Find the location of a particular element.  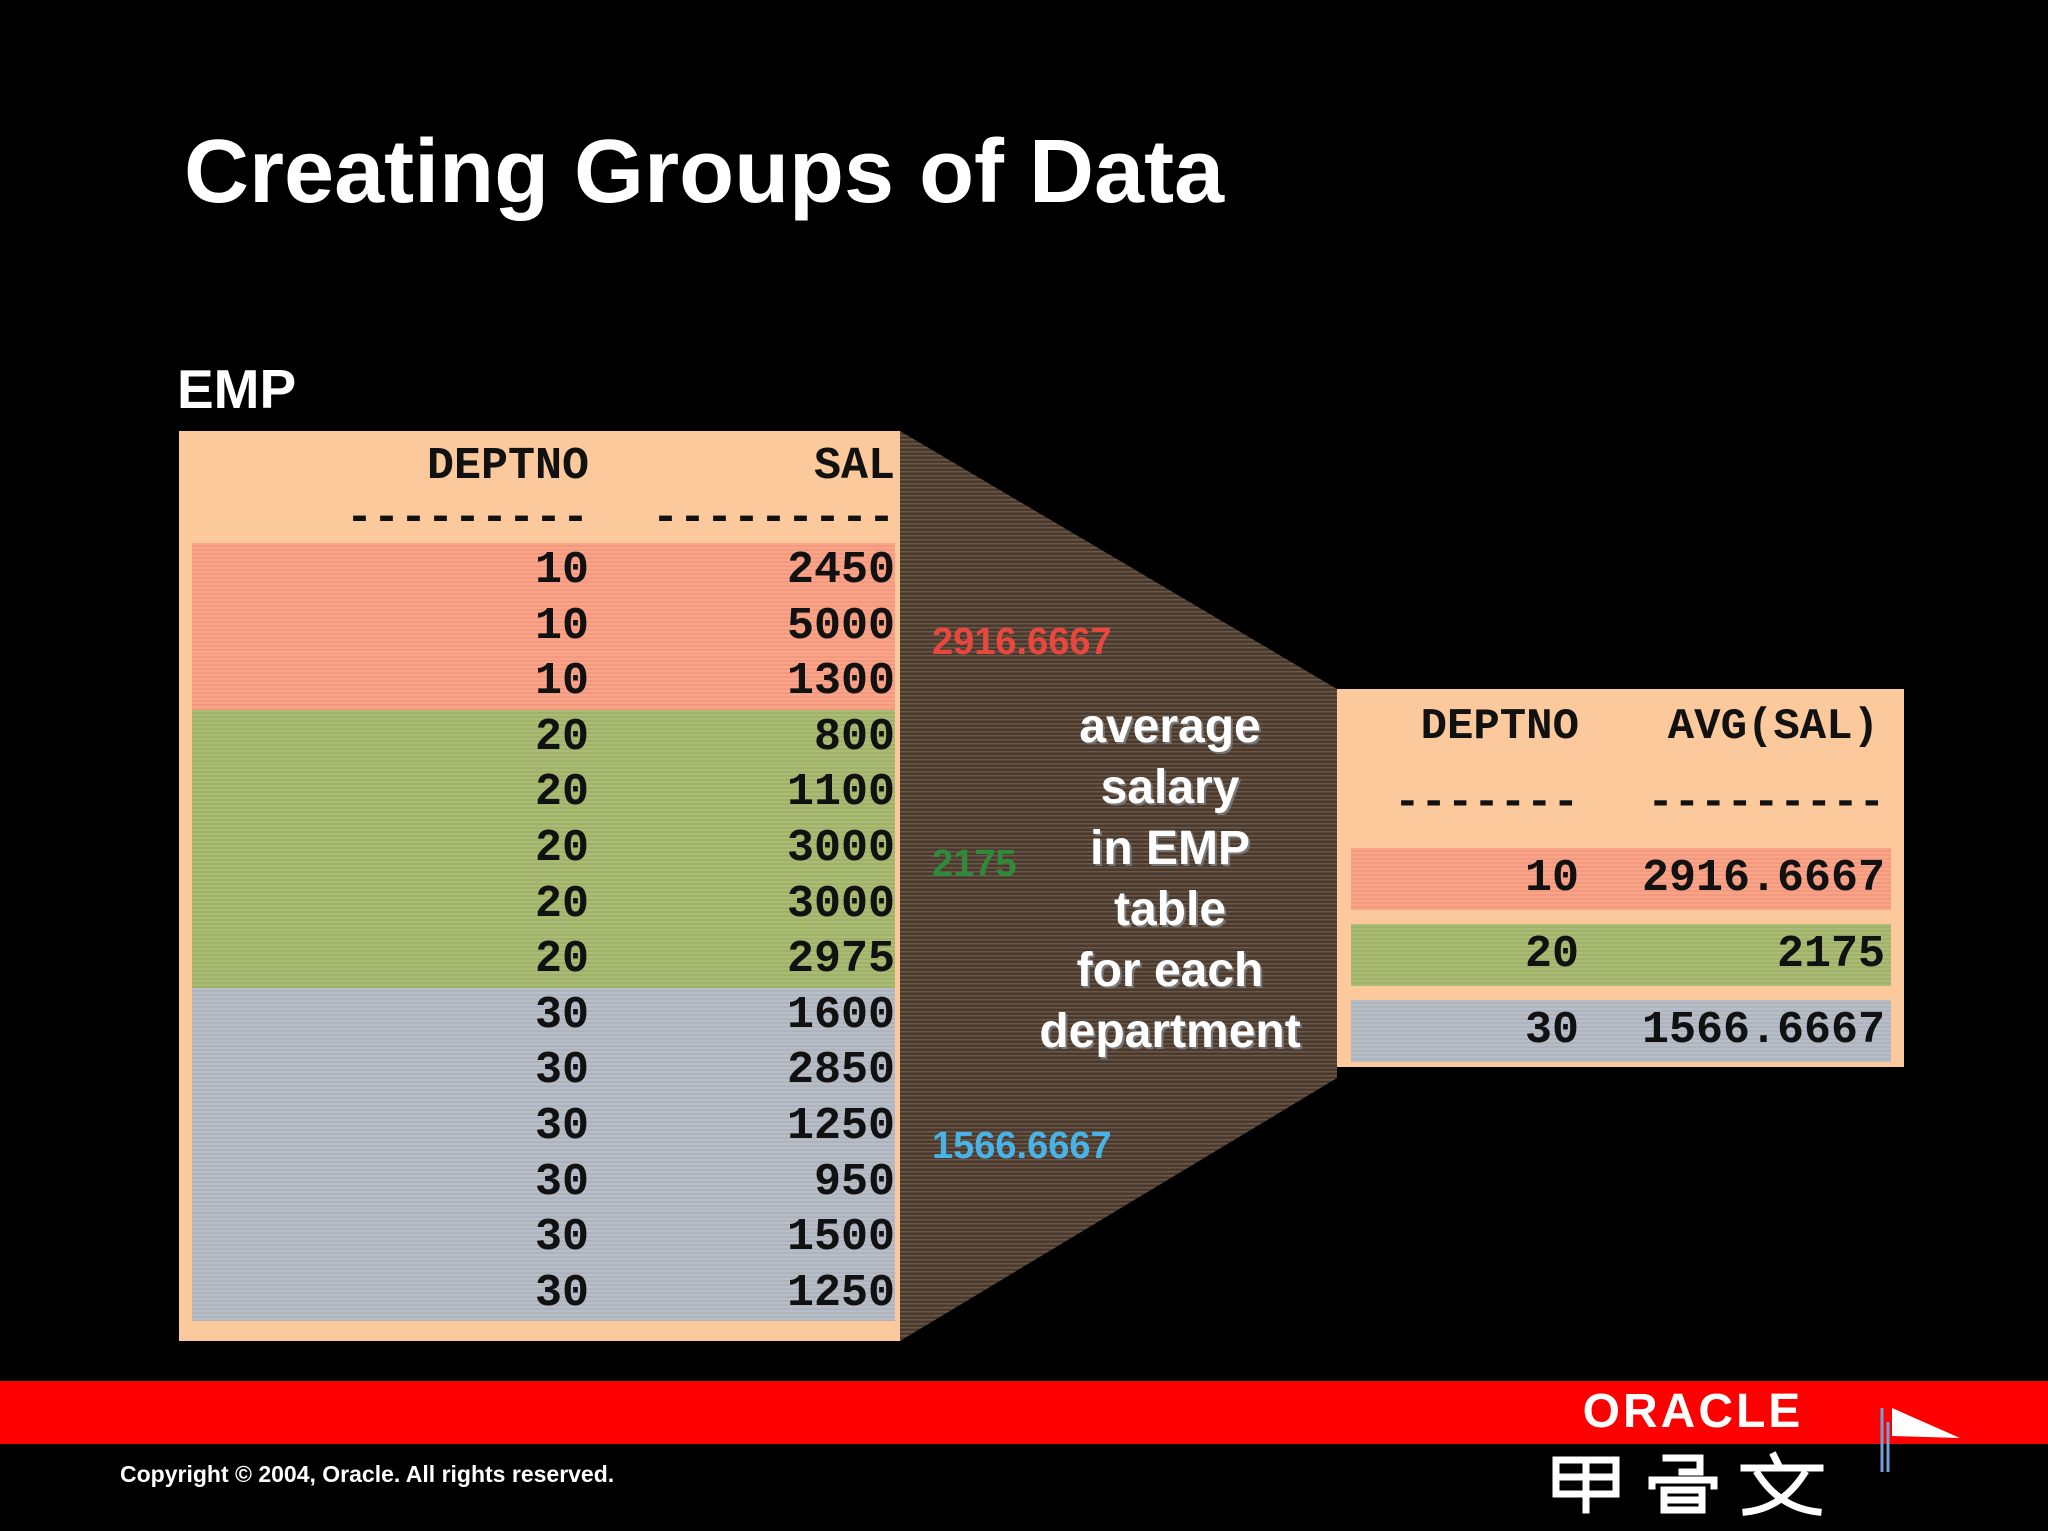

emp-header-deptno: DEPTNO is located at coordinates (507, 466).